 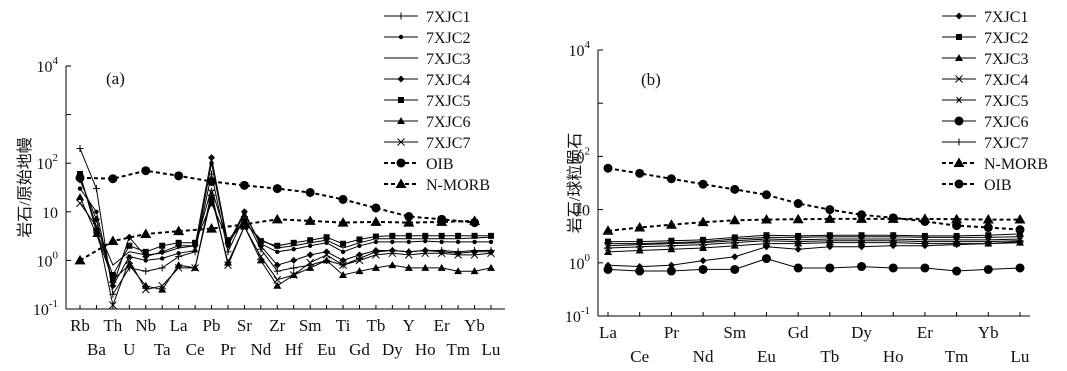 What do you see at coordinates (343, 325) in the screenshot?
I see `x-tick-label: Ti` at bounding box center [343, 325].